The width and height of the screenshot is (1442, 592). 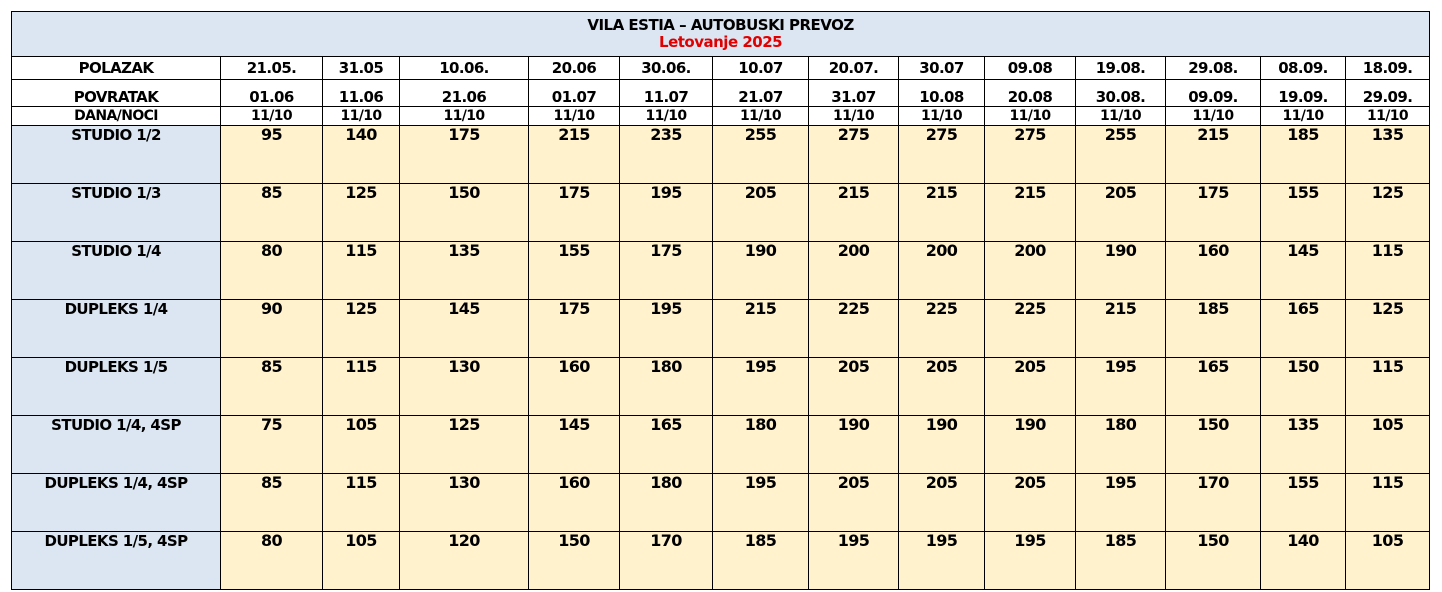 I want to click on return-row-cell: 01.07, so click(x=574, y=93).